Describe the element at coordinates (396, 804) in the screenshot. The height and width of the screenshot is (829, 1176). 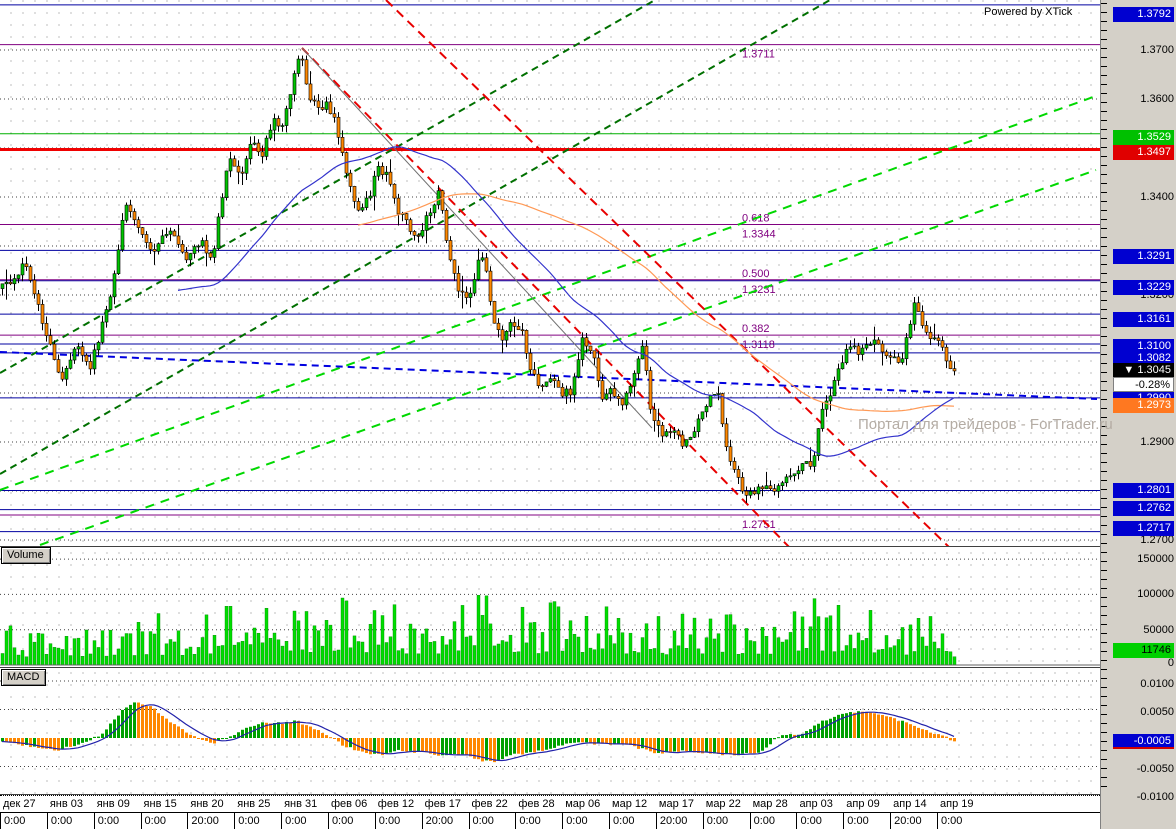
I see `date-label: фев 12` at that location.